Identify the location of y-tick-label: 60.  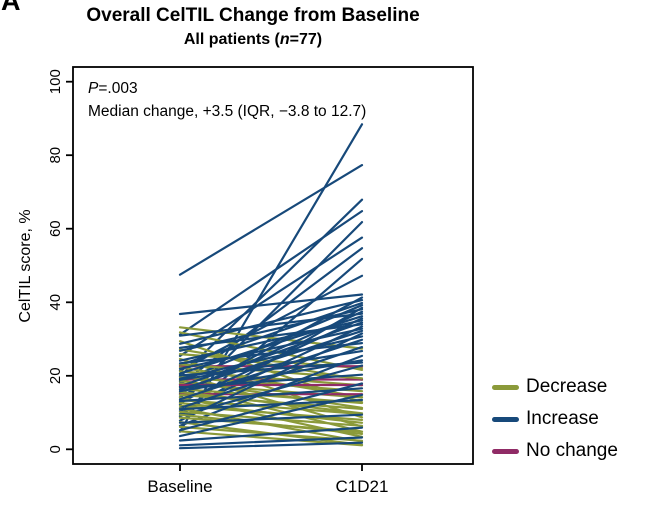
(55, 228).